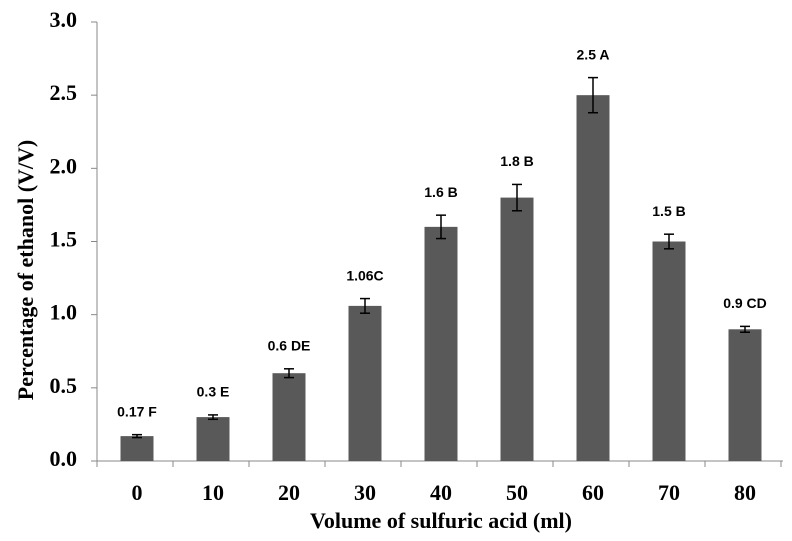 The width and height of the screenshot is (792, 541). What do you see at coordinates (440, 192) in the screenshot?
I see `value-label: 1.6 B` at bounding box center [440, 192].